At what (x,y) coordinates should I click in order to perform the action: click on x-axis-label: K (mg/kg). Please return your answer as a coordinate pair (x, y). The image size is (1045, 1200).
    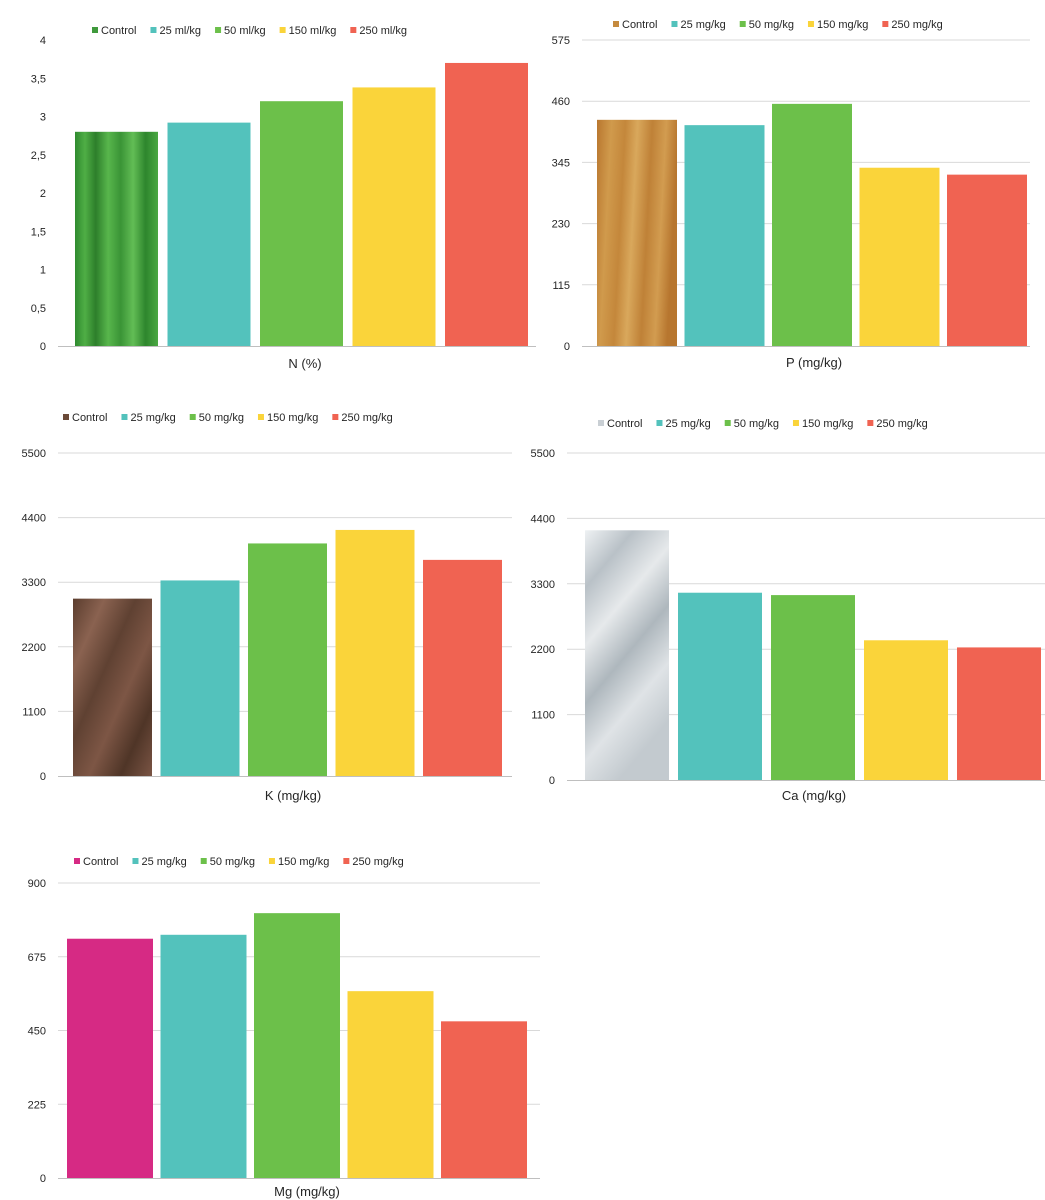
    Looking at the image, I should click on (293, 795).